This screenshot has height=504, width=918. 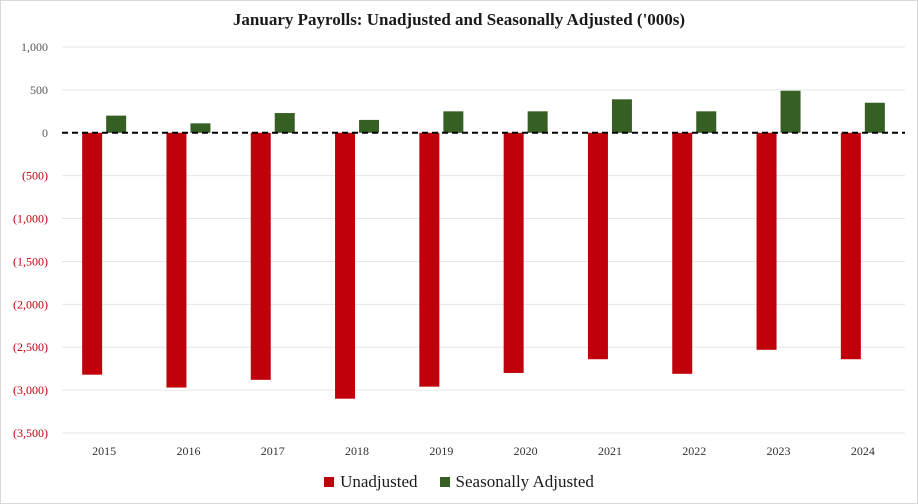 I want to click on y-tick-label: (500), so click(x=35, y=176).